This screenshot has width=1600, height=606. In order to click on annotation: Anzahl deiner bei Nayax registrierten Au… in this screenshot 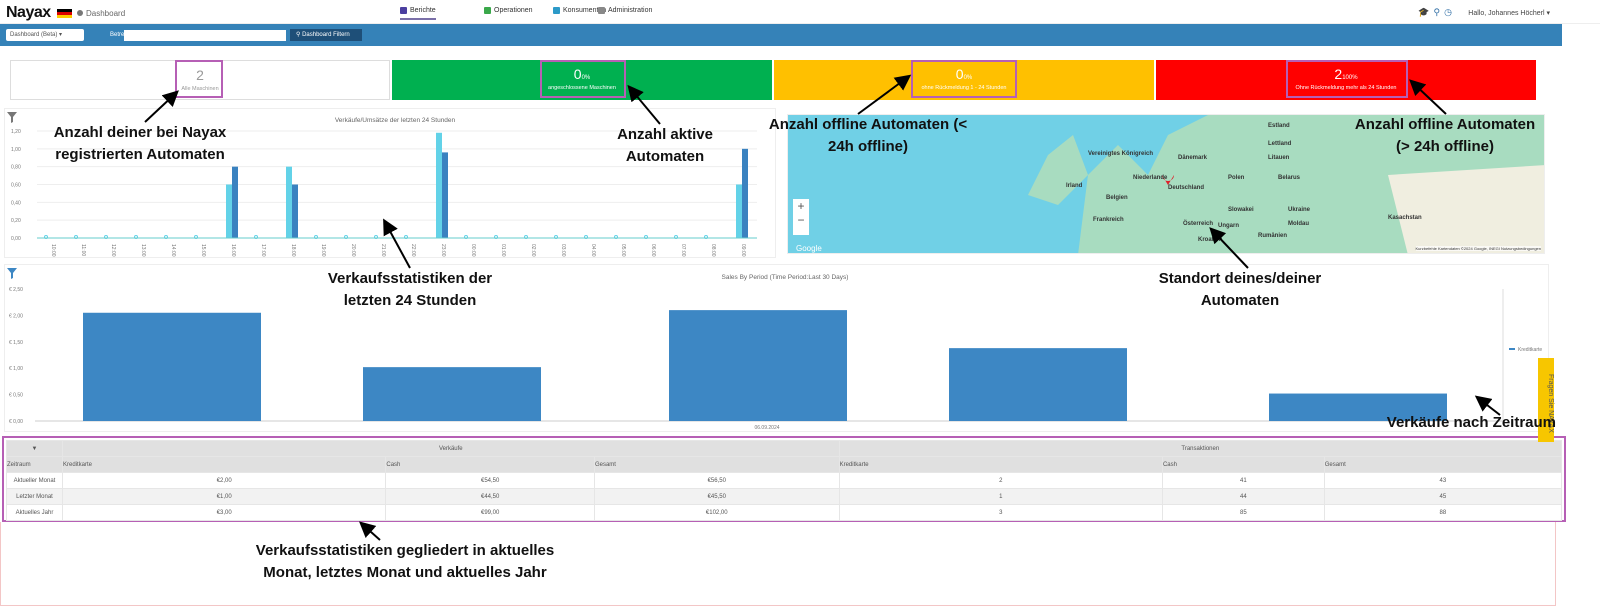, I will do `click(140, 143)`.